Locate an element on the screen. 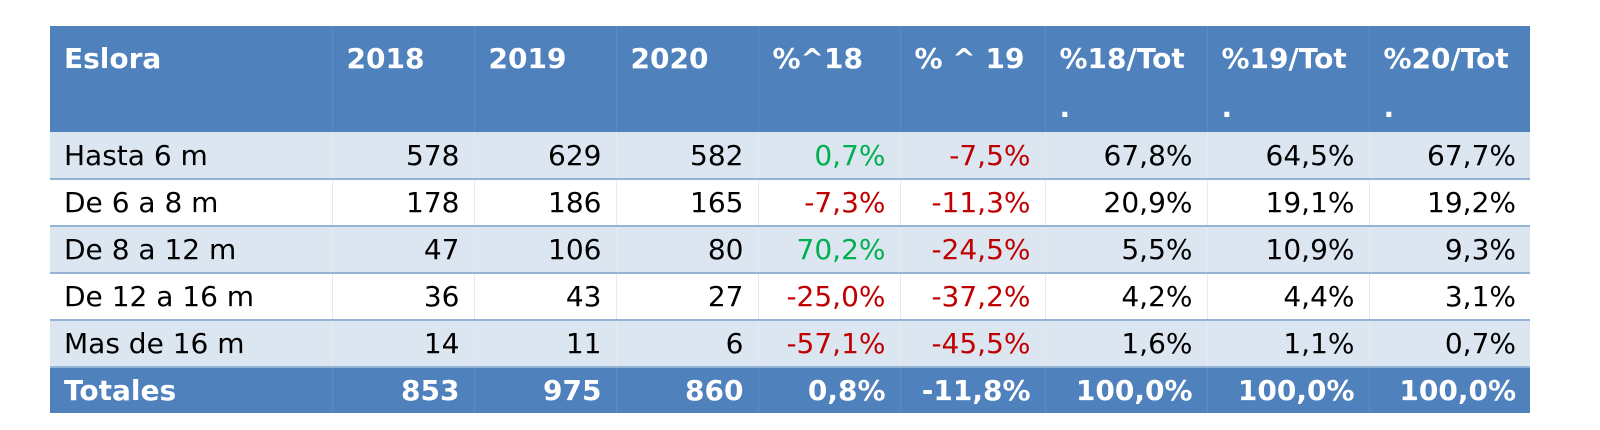 The height and width of the screenshot is (430, 1600). cell-tot18: 1,6% is located at coordinates (1125, 343).